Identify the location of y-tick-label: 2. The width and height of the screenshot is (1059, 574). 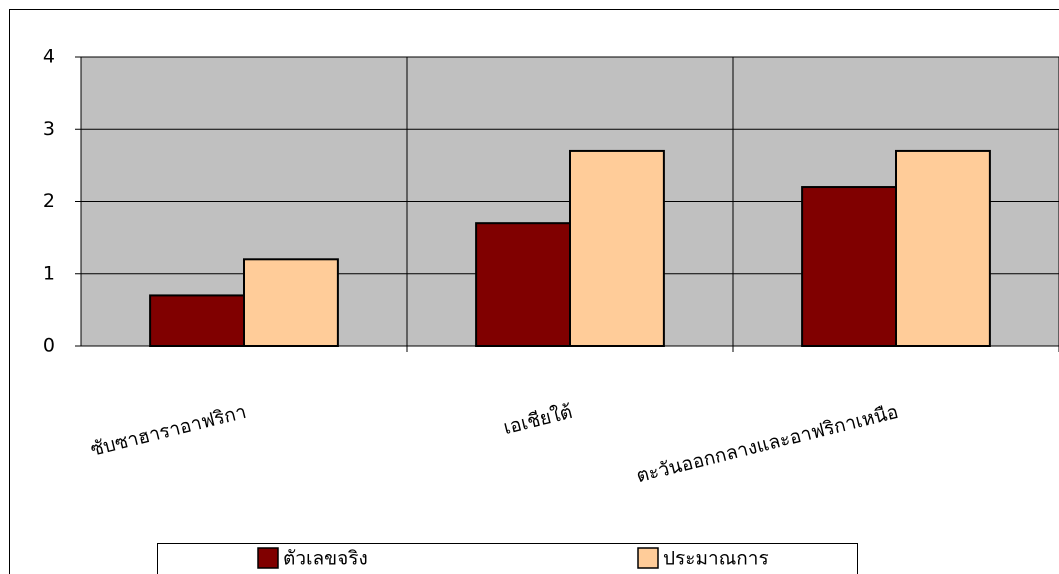
(49, 201).